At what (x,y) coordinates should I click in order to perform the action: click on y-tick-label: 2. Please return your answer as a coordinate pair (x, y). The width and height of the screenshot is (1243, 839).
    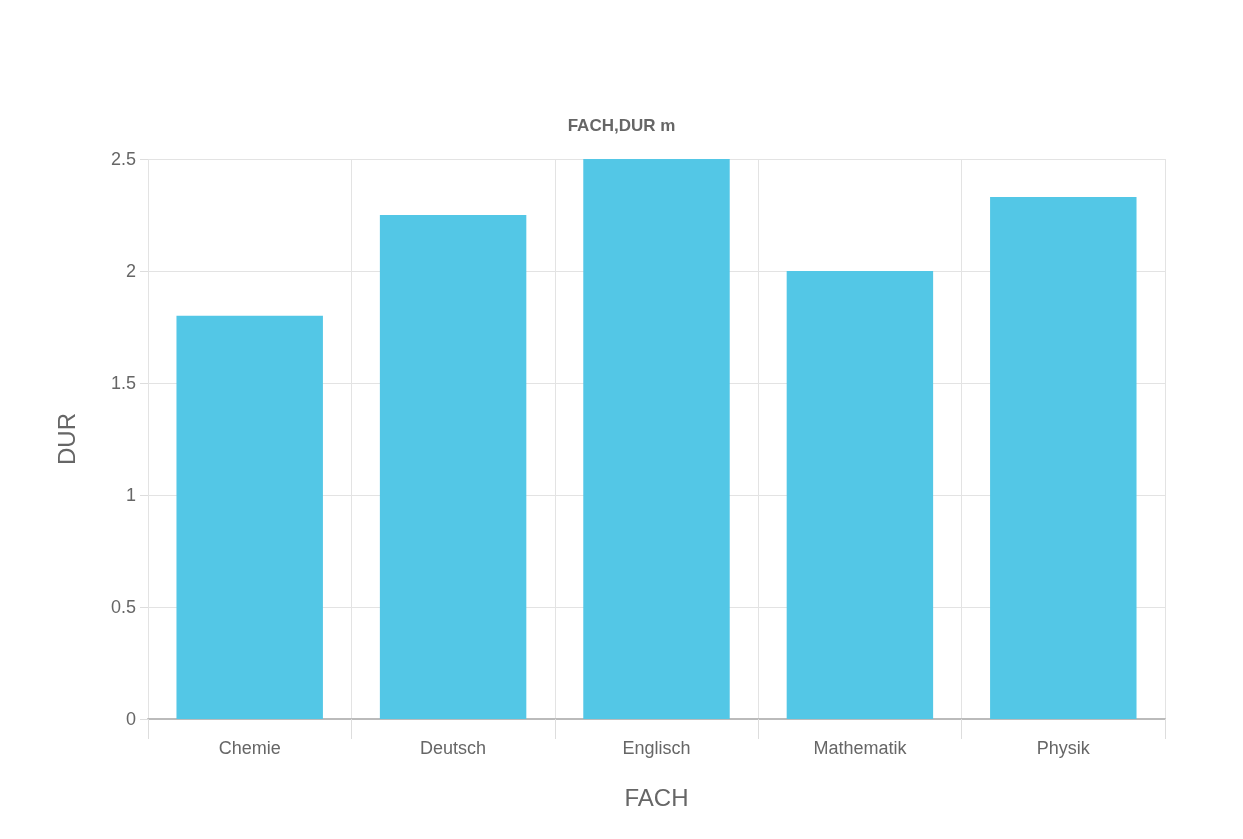
    Looking at the image, I should click on (130, 271).